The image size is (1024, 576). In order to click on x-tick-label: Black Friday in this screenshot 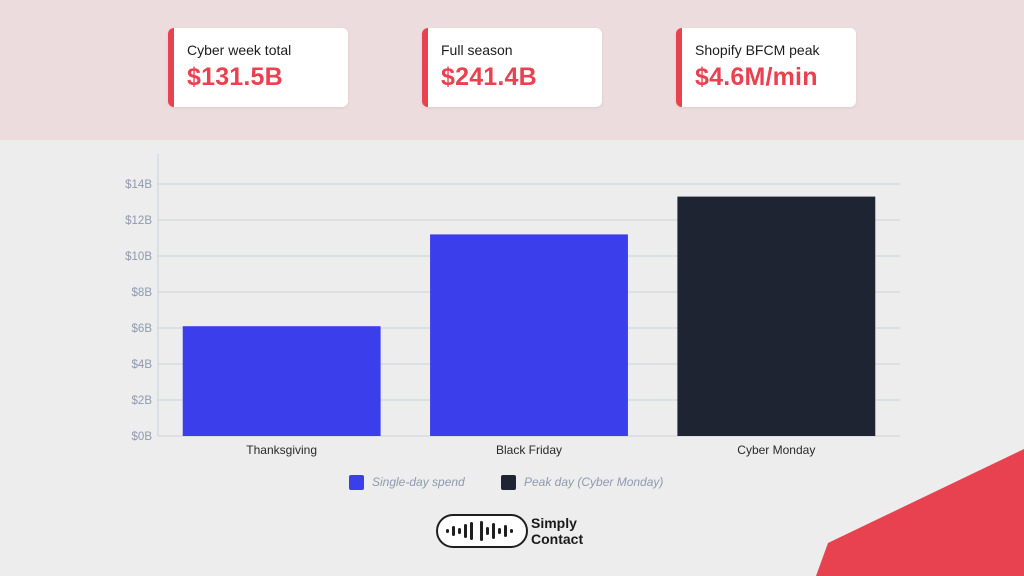, I will do `click(529, 450)`.